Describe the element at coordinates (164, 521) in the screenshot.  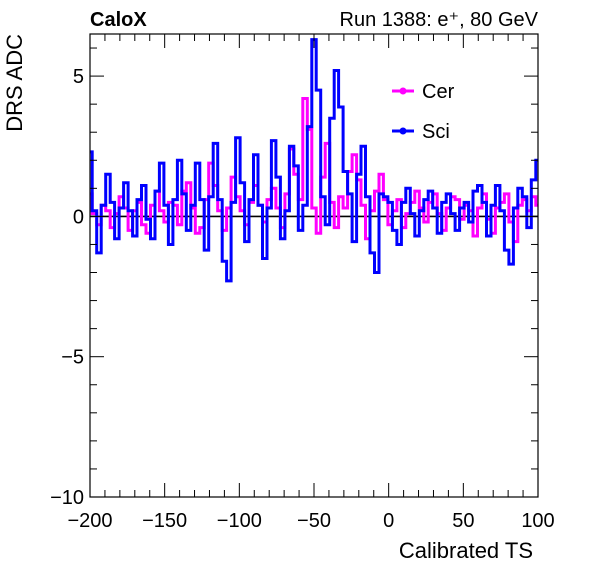
I see `x-tick-label: −150` at that location.